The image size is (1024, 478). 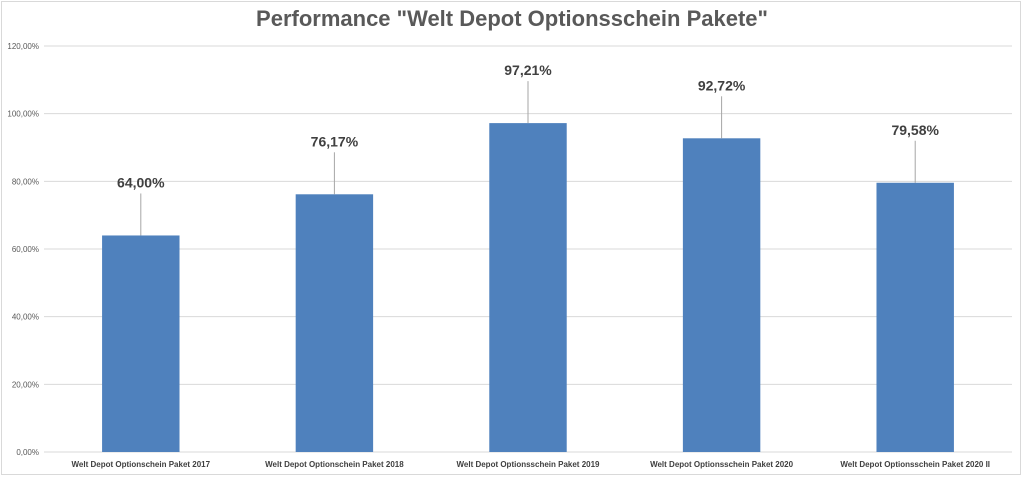 I want to click on x-category-label: Welt Depot Optionsschein Paket 2020 II, so click(x=915, y=464).